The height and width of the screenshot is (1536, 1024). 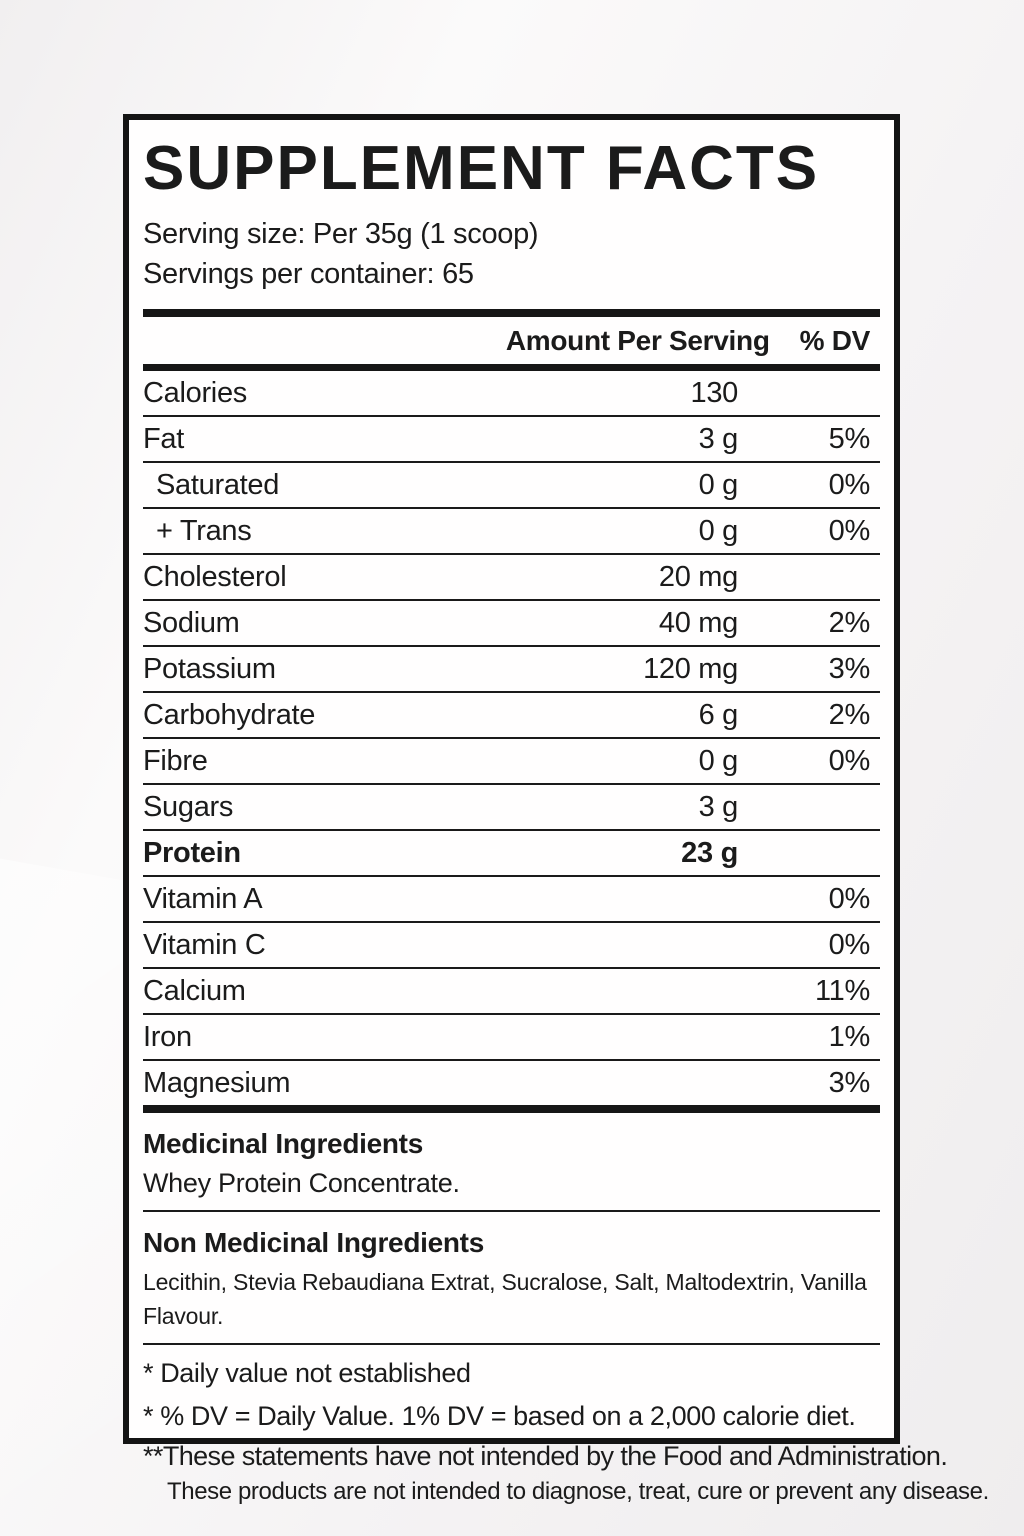 I want to click on nutrient-row: Potassium 120 mg 3%, so click(x=511, y=670).